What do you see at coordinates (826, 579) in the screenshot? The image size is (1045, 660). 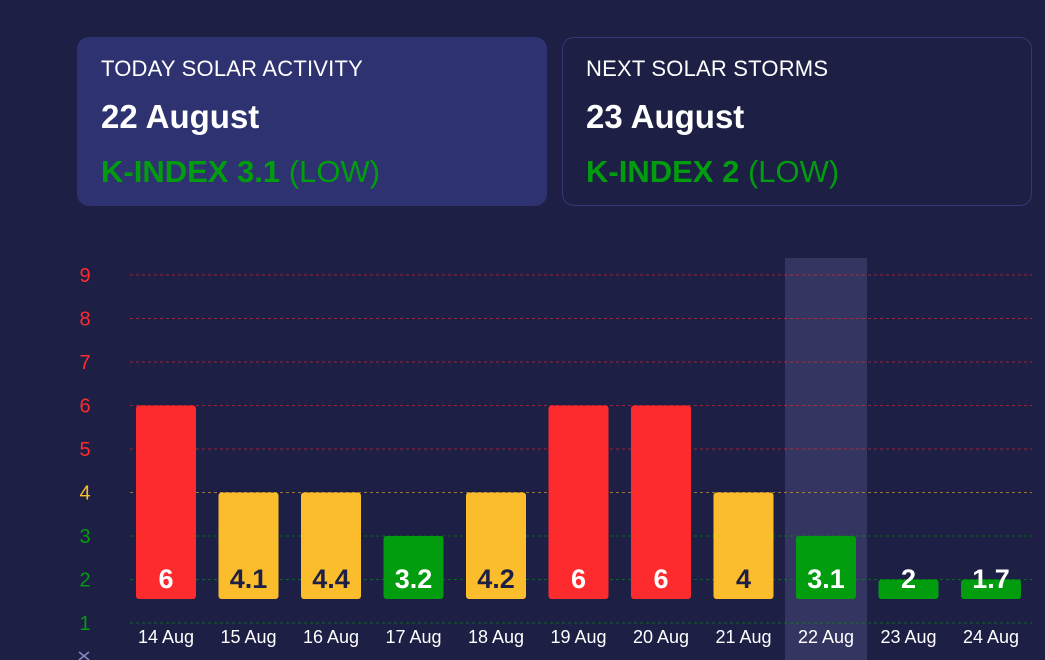 I see `data-label: 3.1` at bounding box center [826, 579].